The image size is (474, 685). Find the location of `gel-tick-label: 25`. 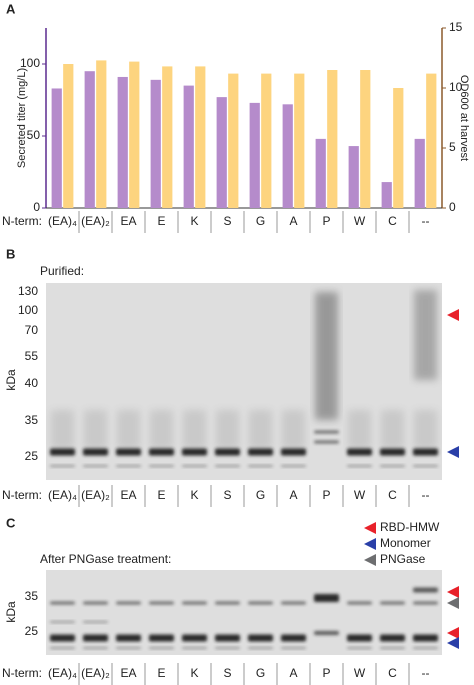

gel-tick-label: 25 is located at coordinates (32, 456).